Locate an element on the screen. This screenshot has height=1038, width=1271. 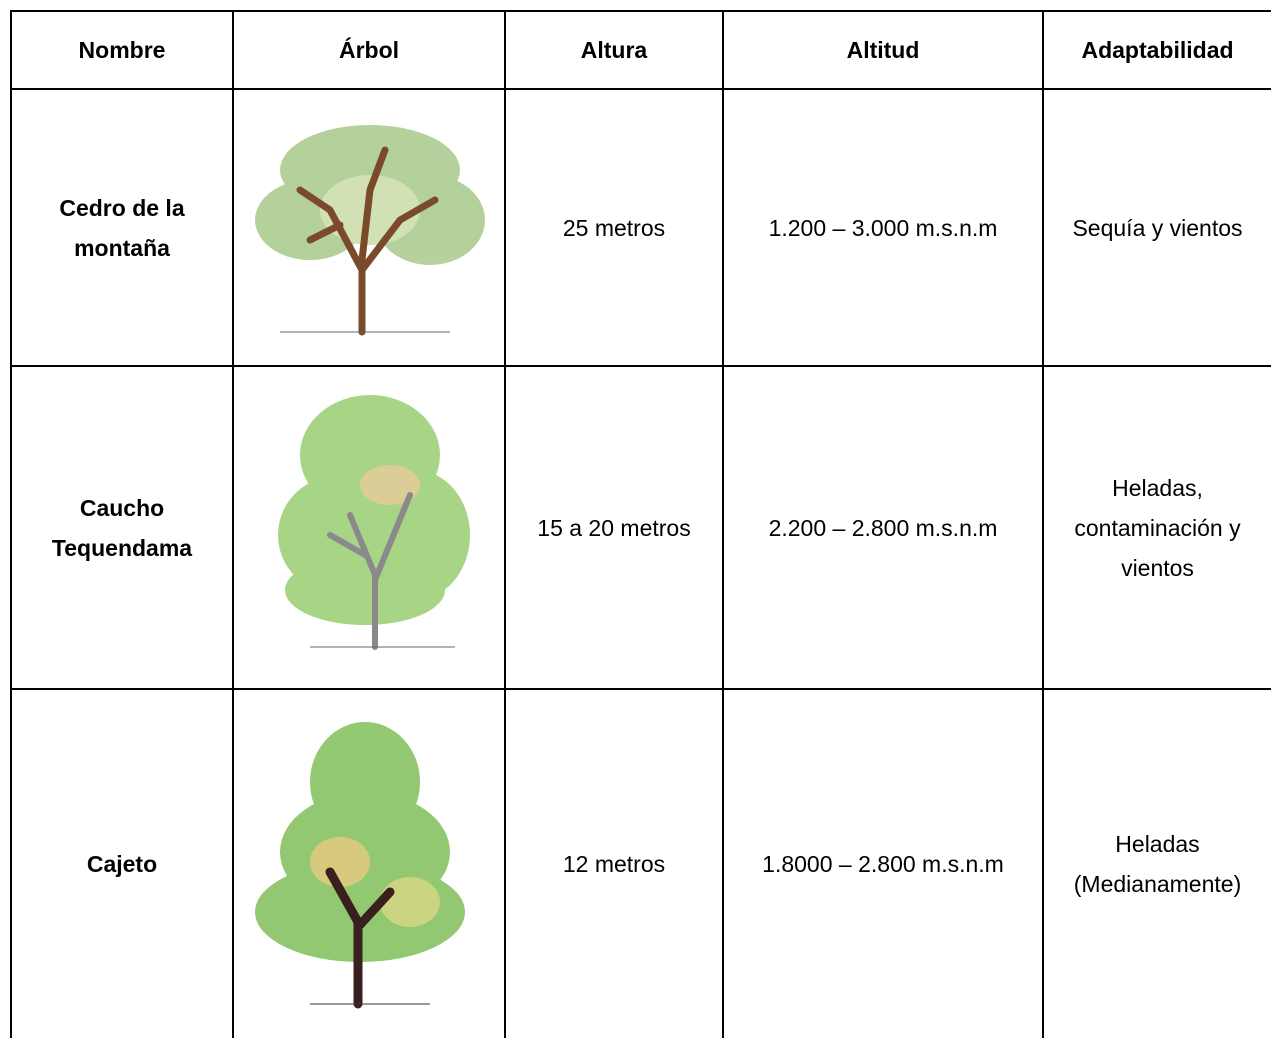
adaptability-cell: Sequía y vientos is located at coordinates (1157, 227).